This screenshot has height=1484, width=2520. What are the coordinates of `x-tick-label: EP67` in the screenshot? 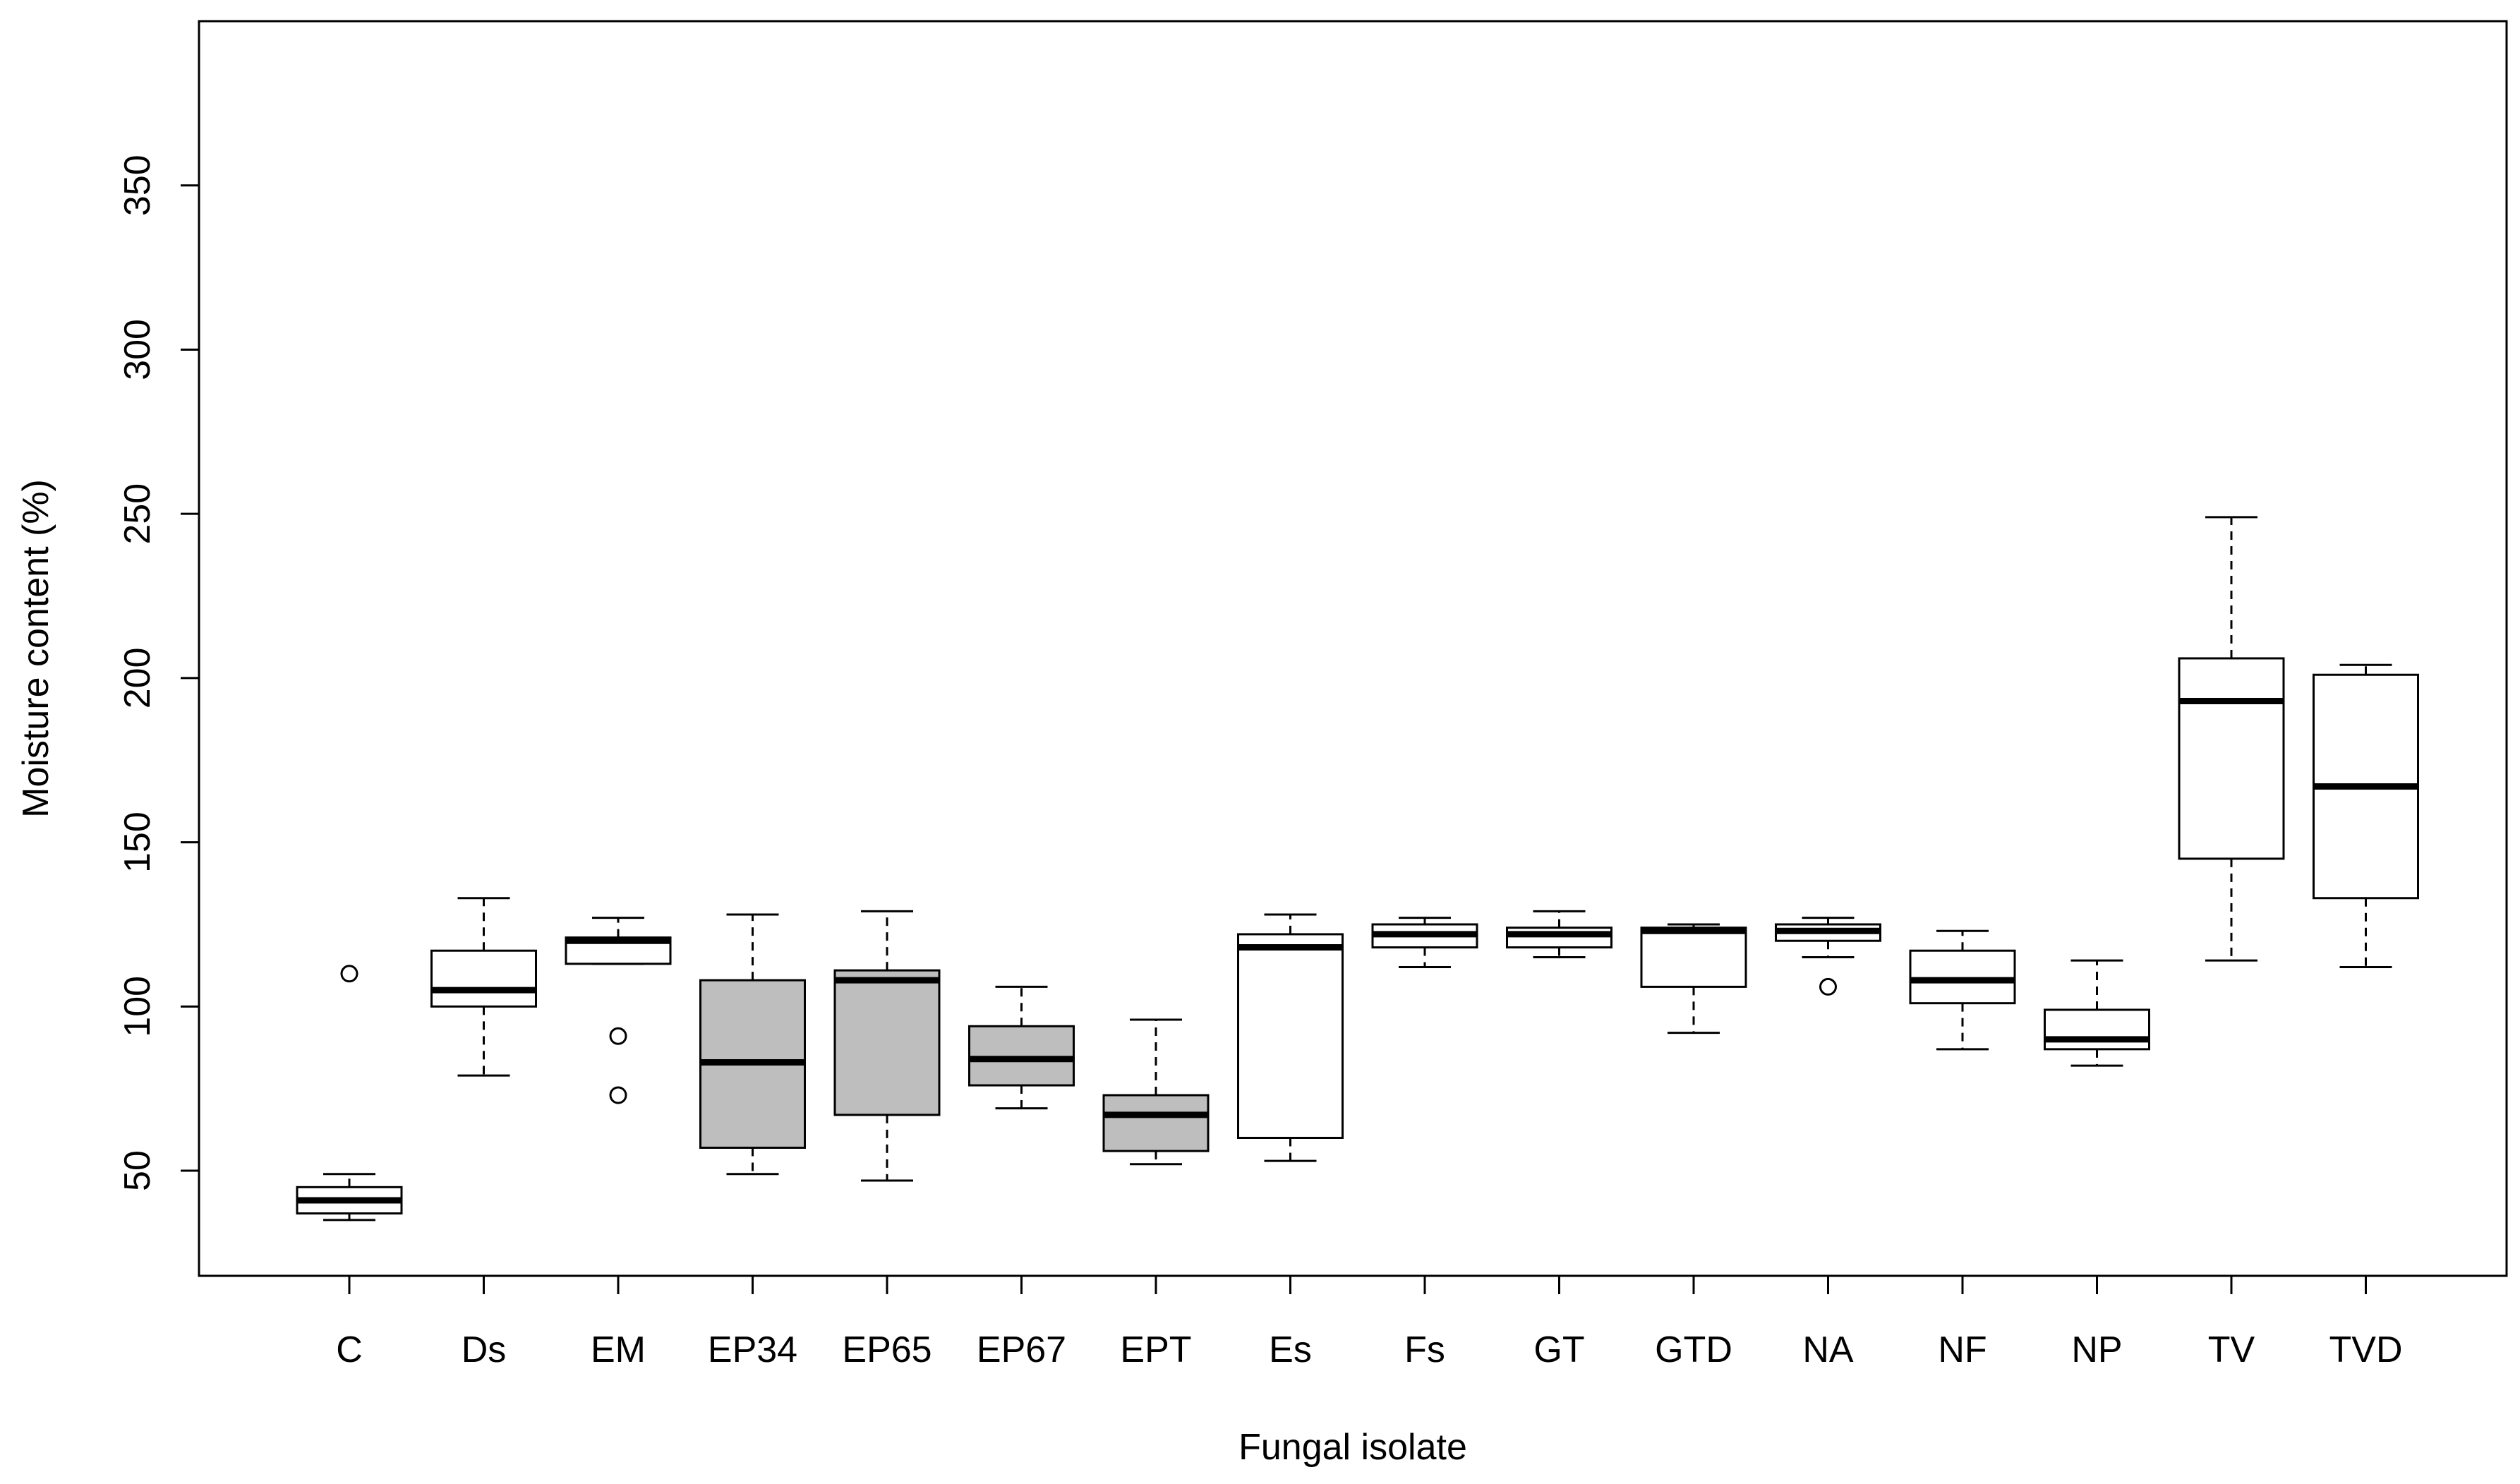 It's located at (1021, 1349).